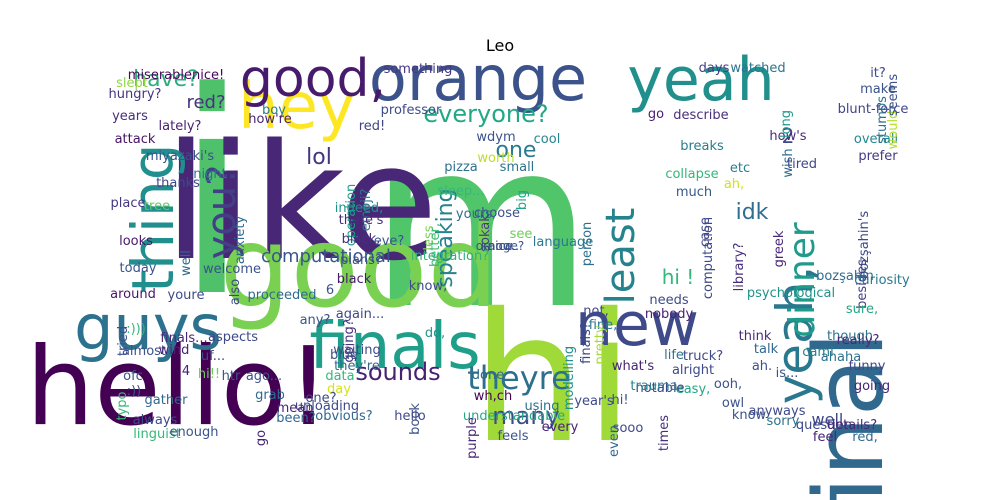 The image size is (1000, 500). I want to click on word-100: stumps, so click(882, 120).